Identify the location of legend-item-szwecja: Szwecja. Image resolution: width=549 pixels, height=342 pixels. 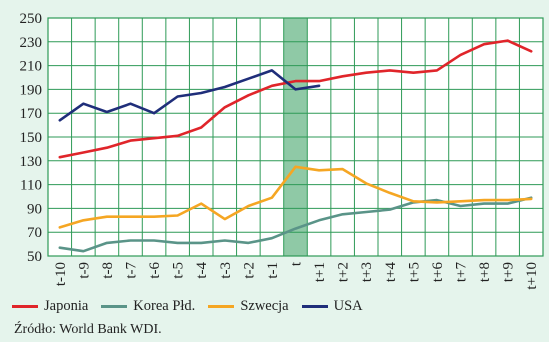
(248, 306).